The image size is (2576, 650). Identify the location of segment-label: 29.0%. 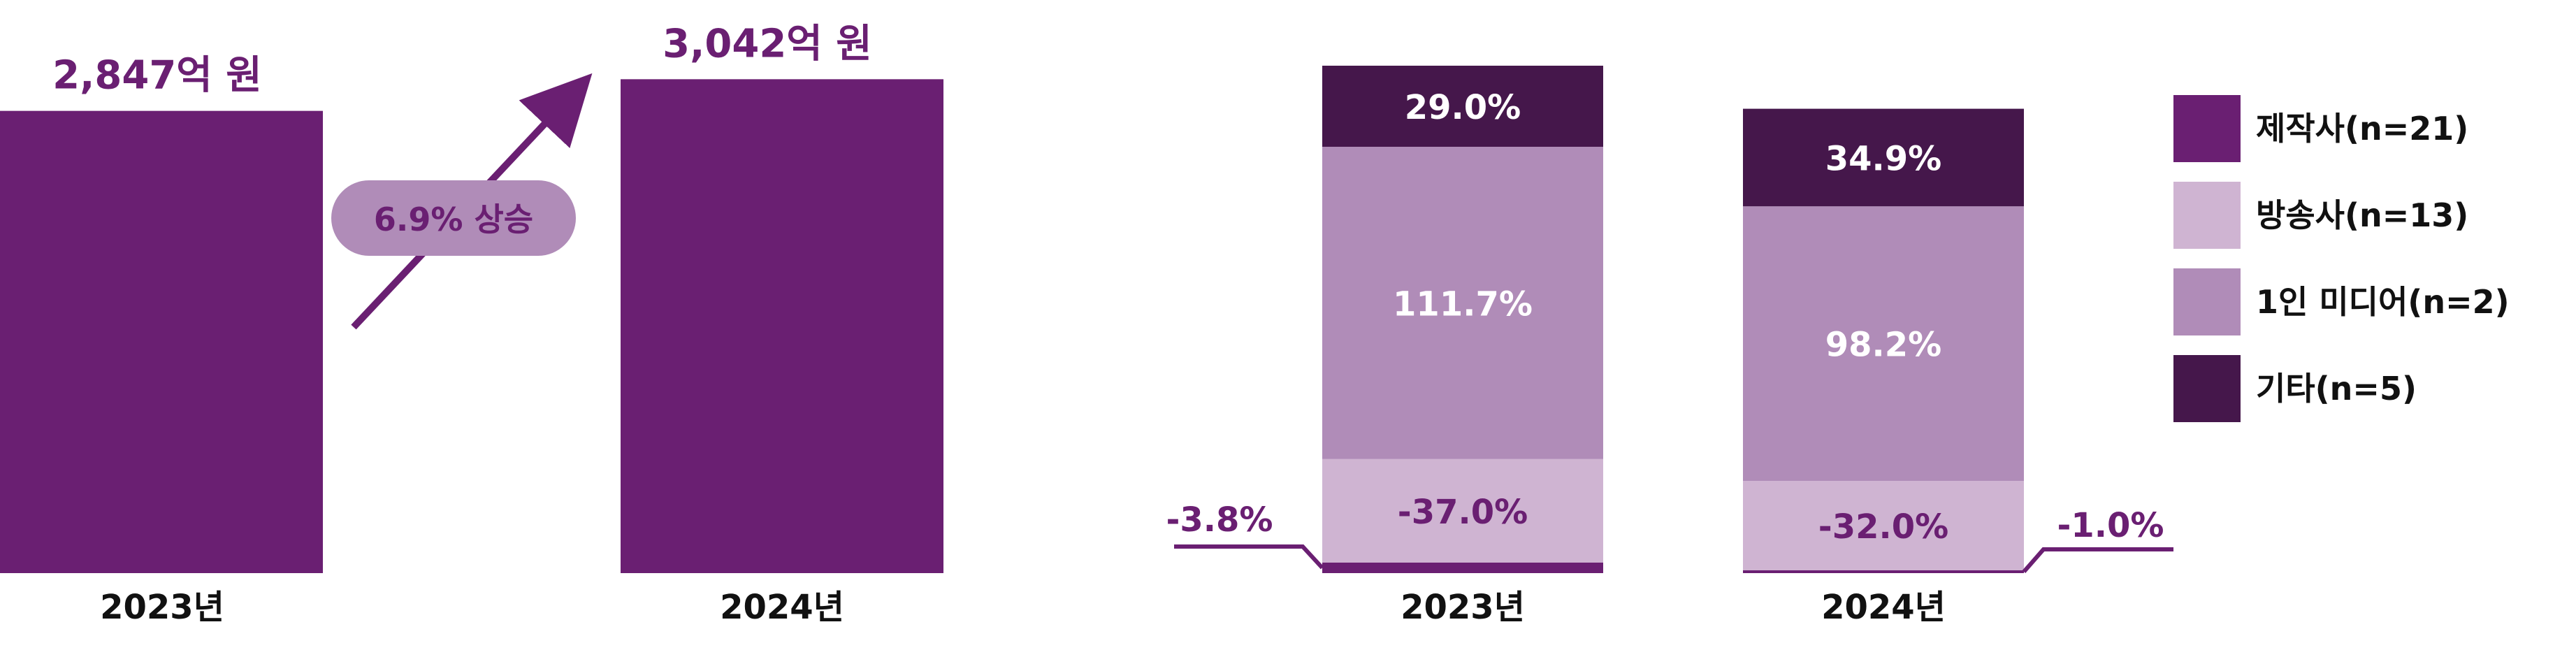
(1463, 108).